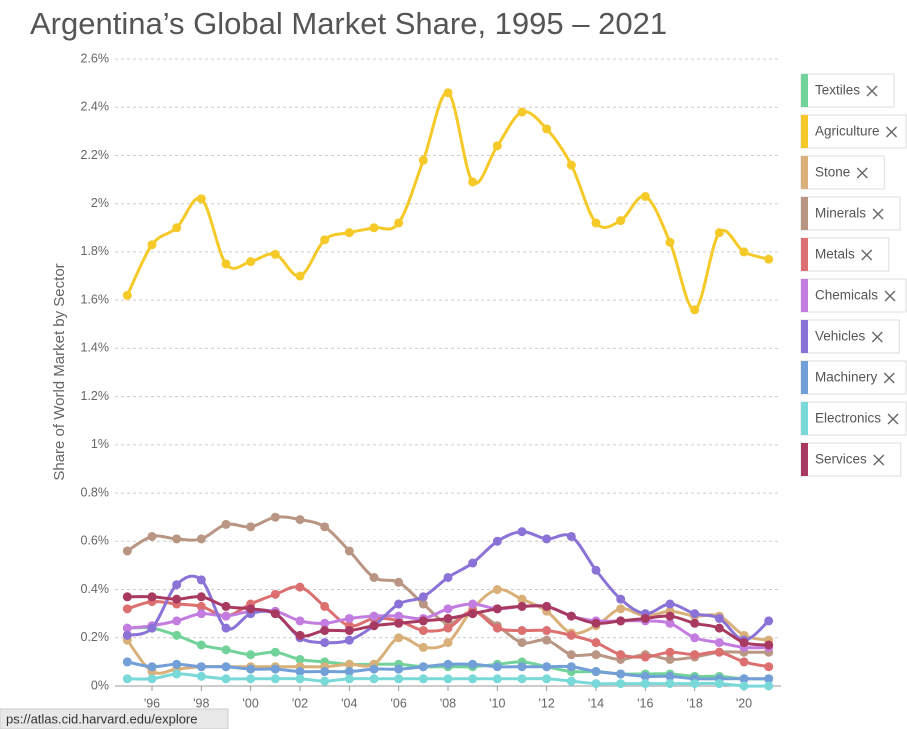  What do you see at coordinates (95, 155) in the screenshot?
I see `y-tick-label: 2.2%` at bounding box center [95, 155].